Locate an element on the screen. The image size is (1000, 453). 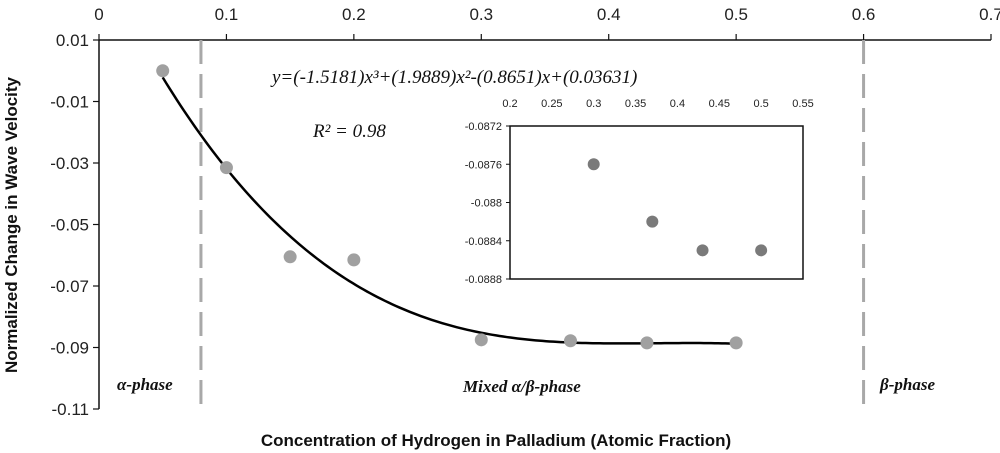
y-axis-title: Normalized Change in Wave Velocity is located at coordinates (11, 224).